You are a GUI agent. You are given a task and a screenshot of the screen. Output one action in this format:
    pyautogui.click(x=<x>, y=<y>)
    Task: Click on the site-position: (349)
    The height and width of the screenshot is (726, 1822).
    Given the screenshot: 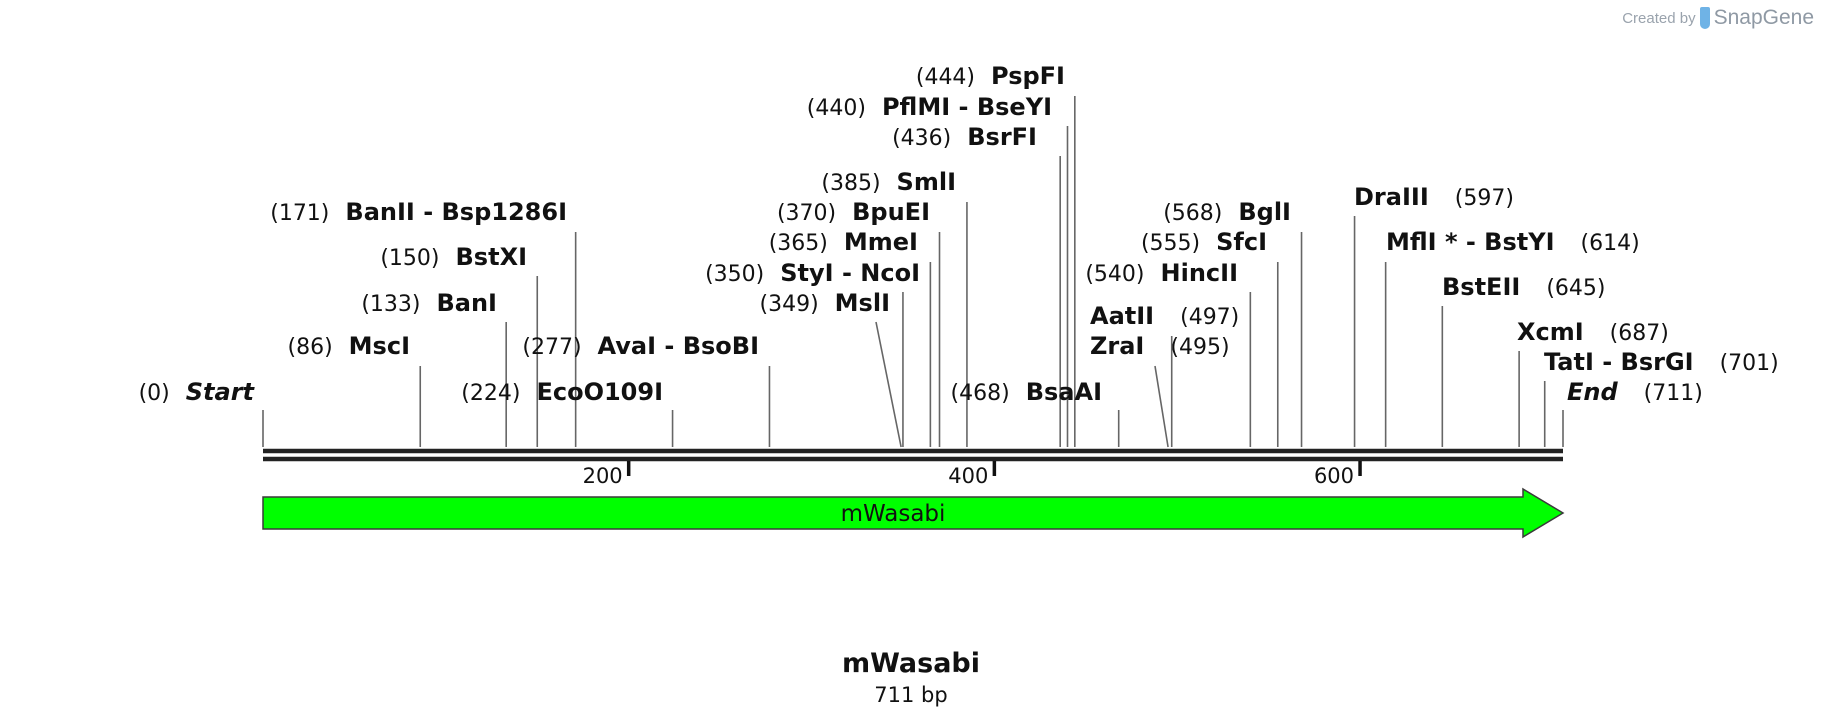 What is the action you would take?
    pyautogui.click(x=789, y=304)
    